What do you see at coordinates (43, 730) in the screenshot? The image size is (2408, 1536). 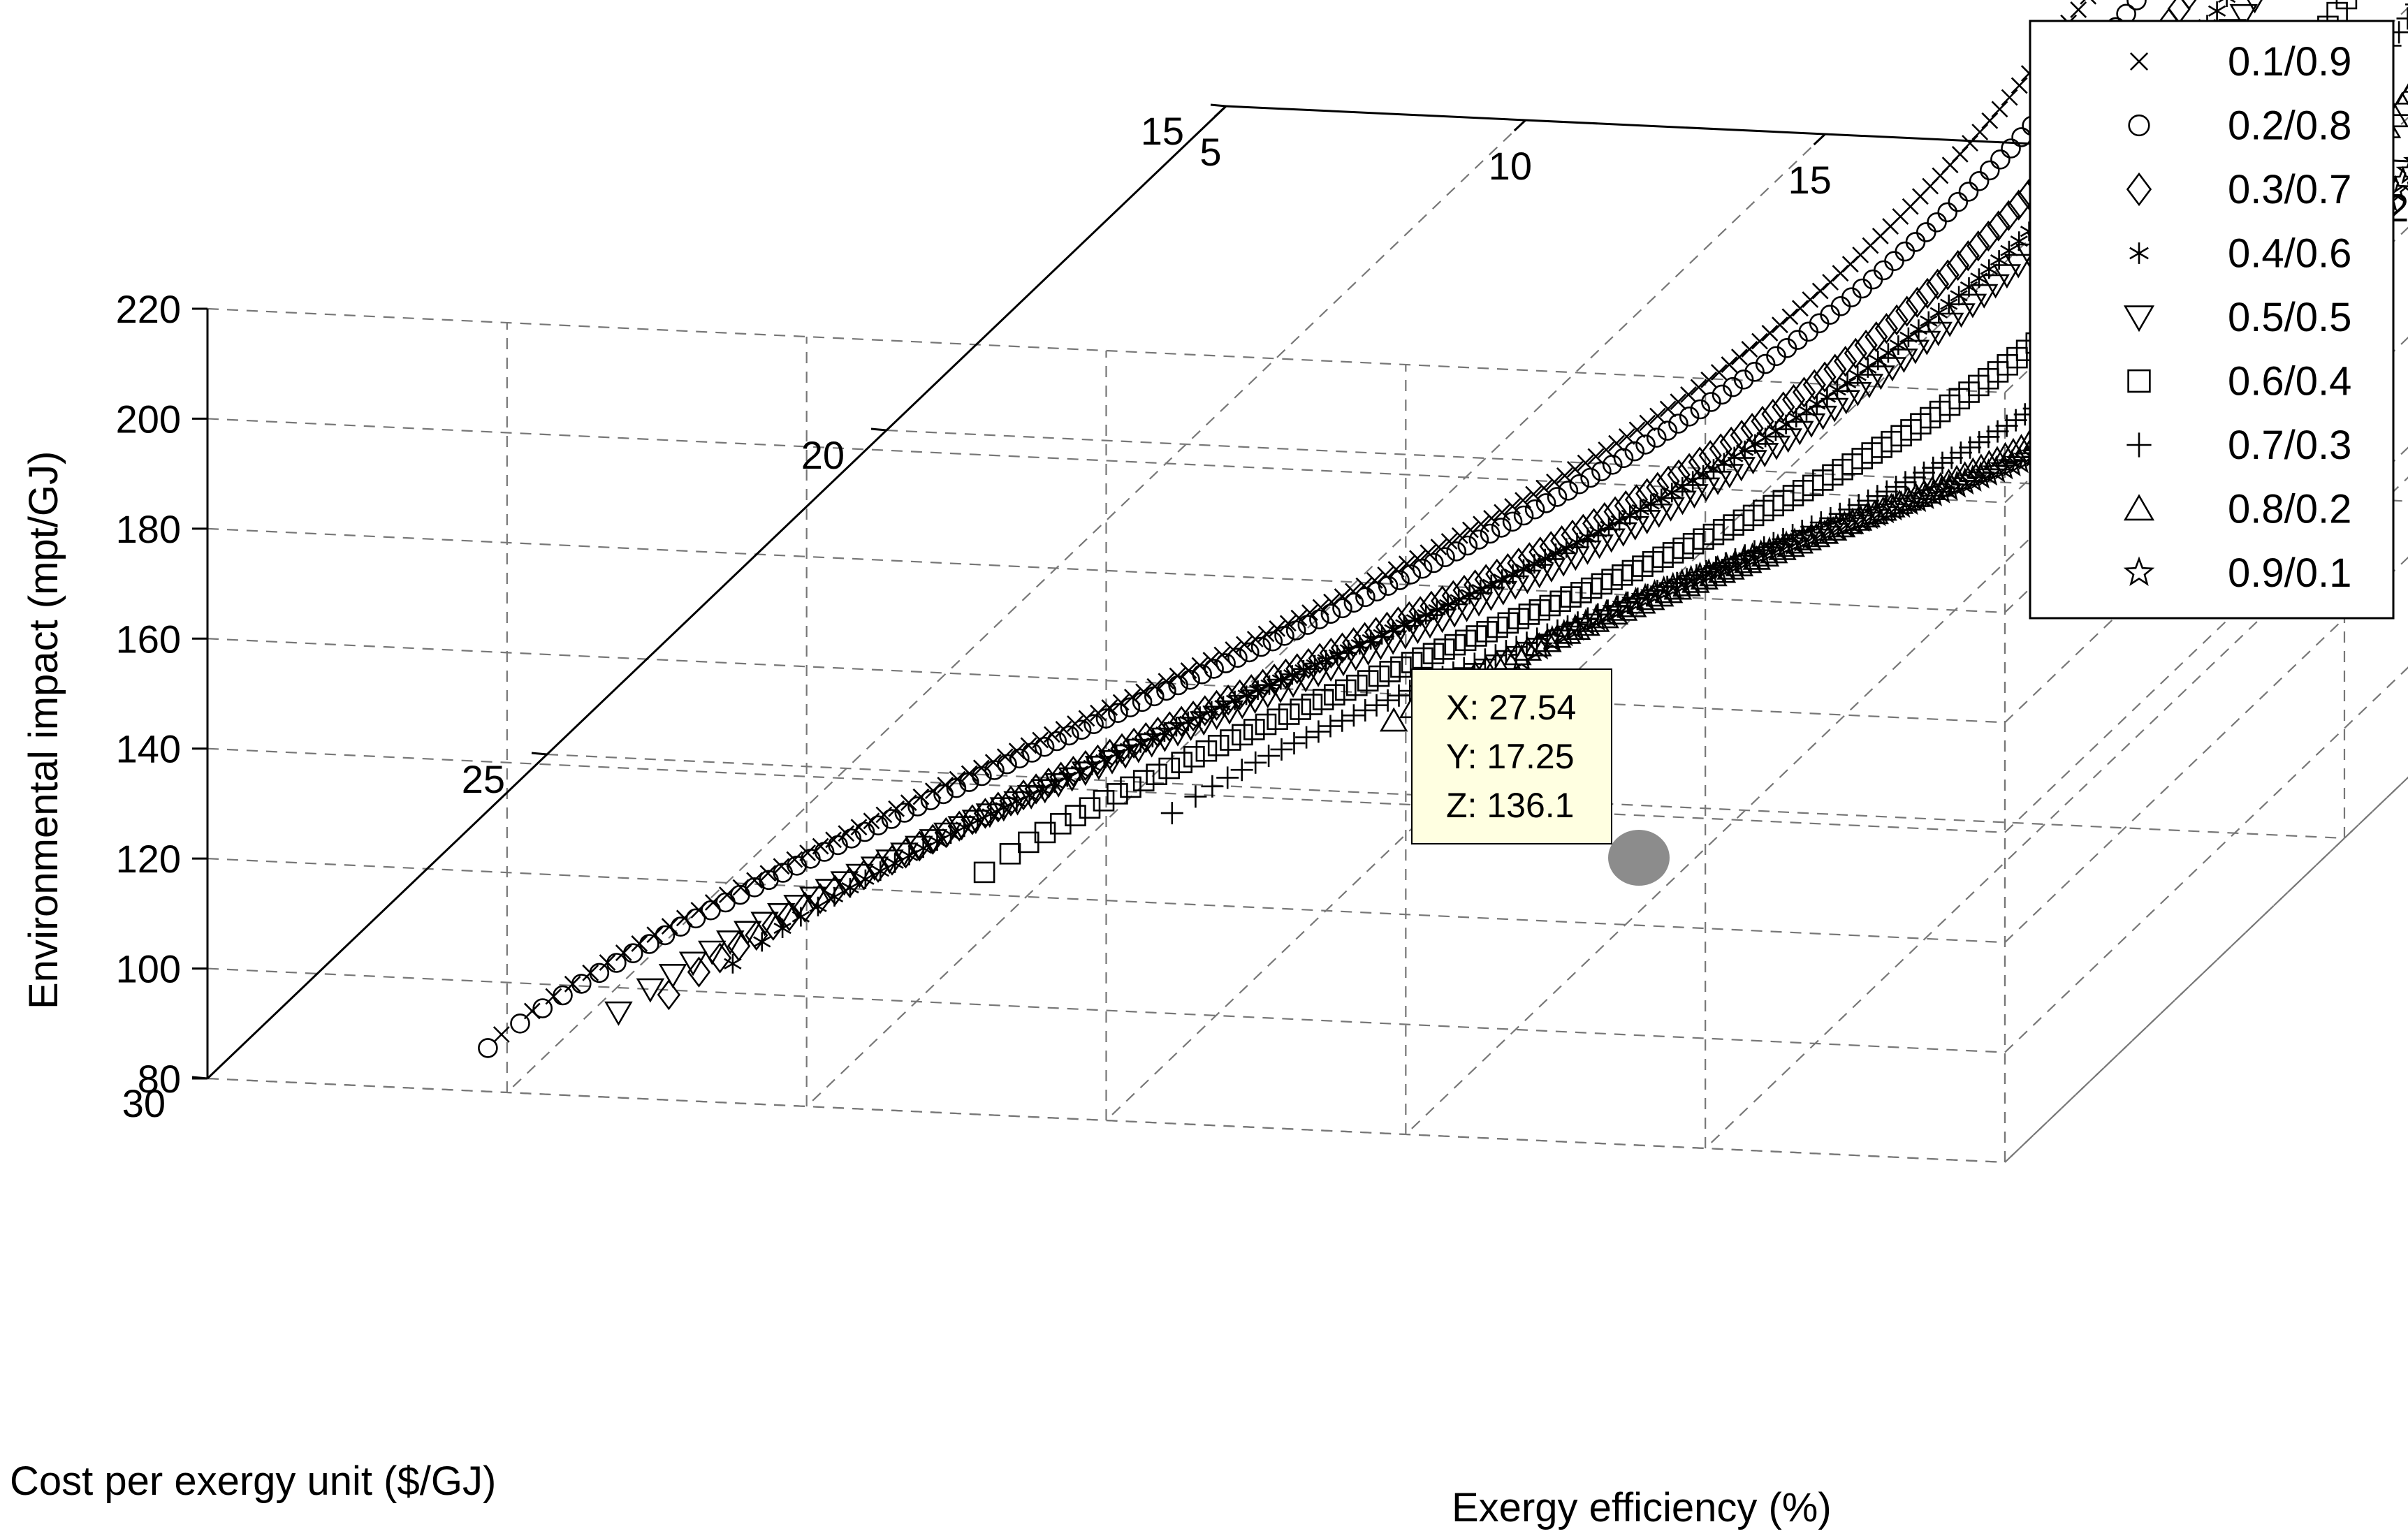 I see `z-axis-label: Environmental impact (mpt/GJ)` at bounding box center [43, 730].